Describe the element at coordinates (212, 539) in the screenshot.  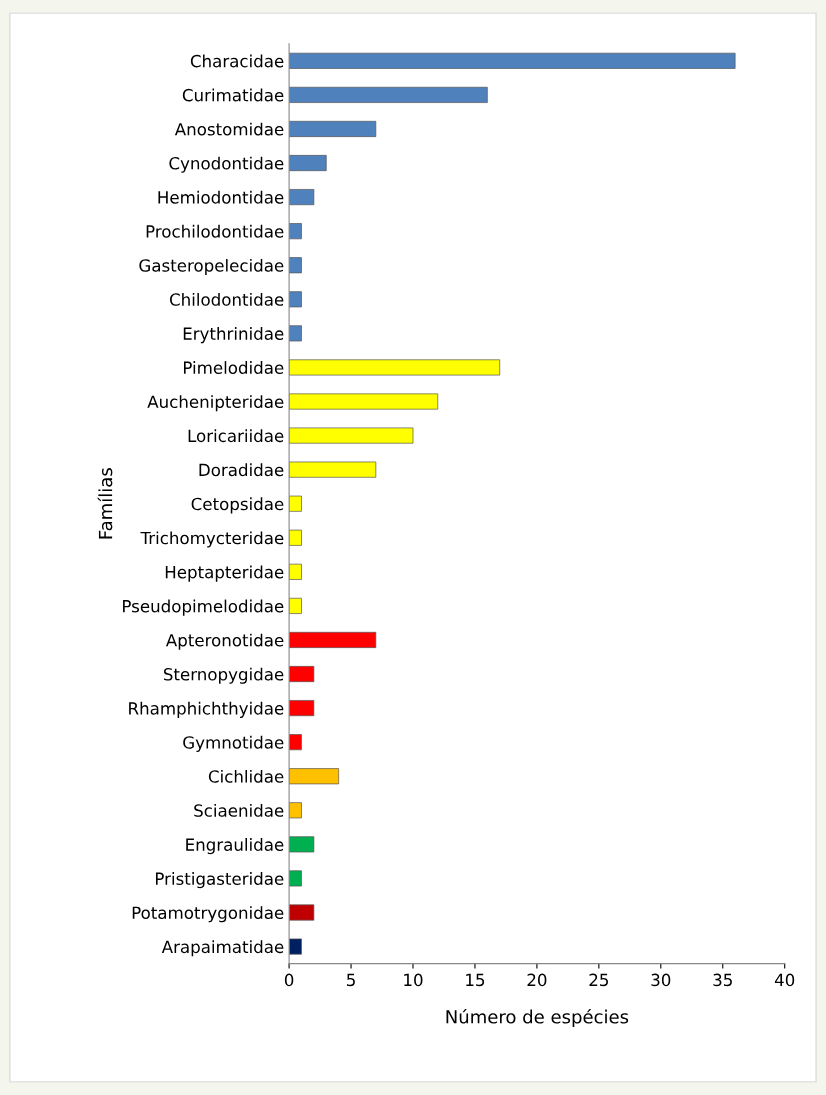
I see `y-tick-label: Trichomycteridae` at that location.